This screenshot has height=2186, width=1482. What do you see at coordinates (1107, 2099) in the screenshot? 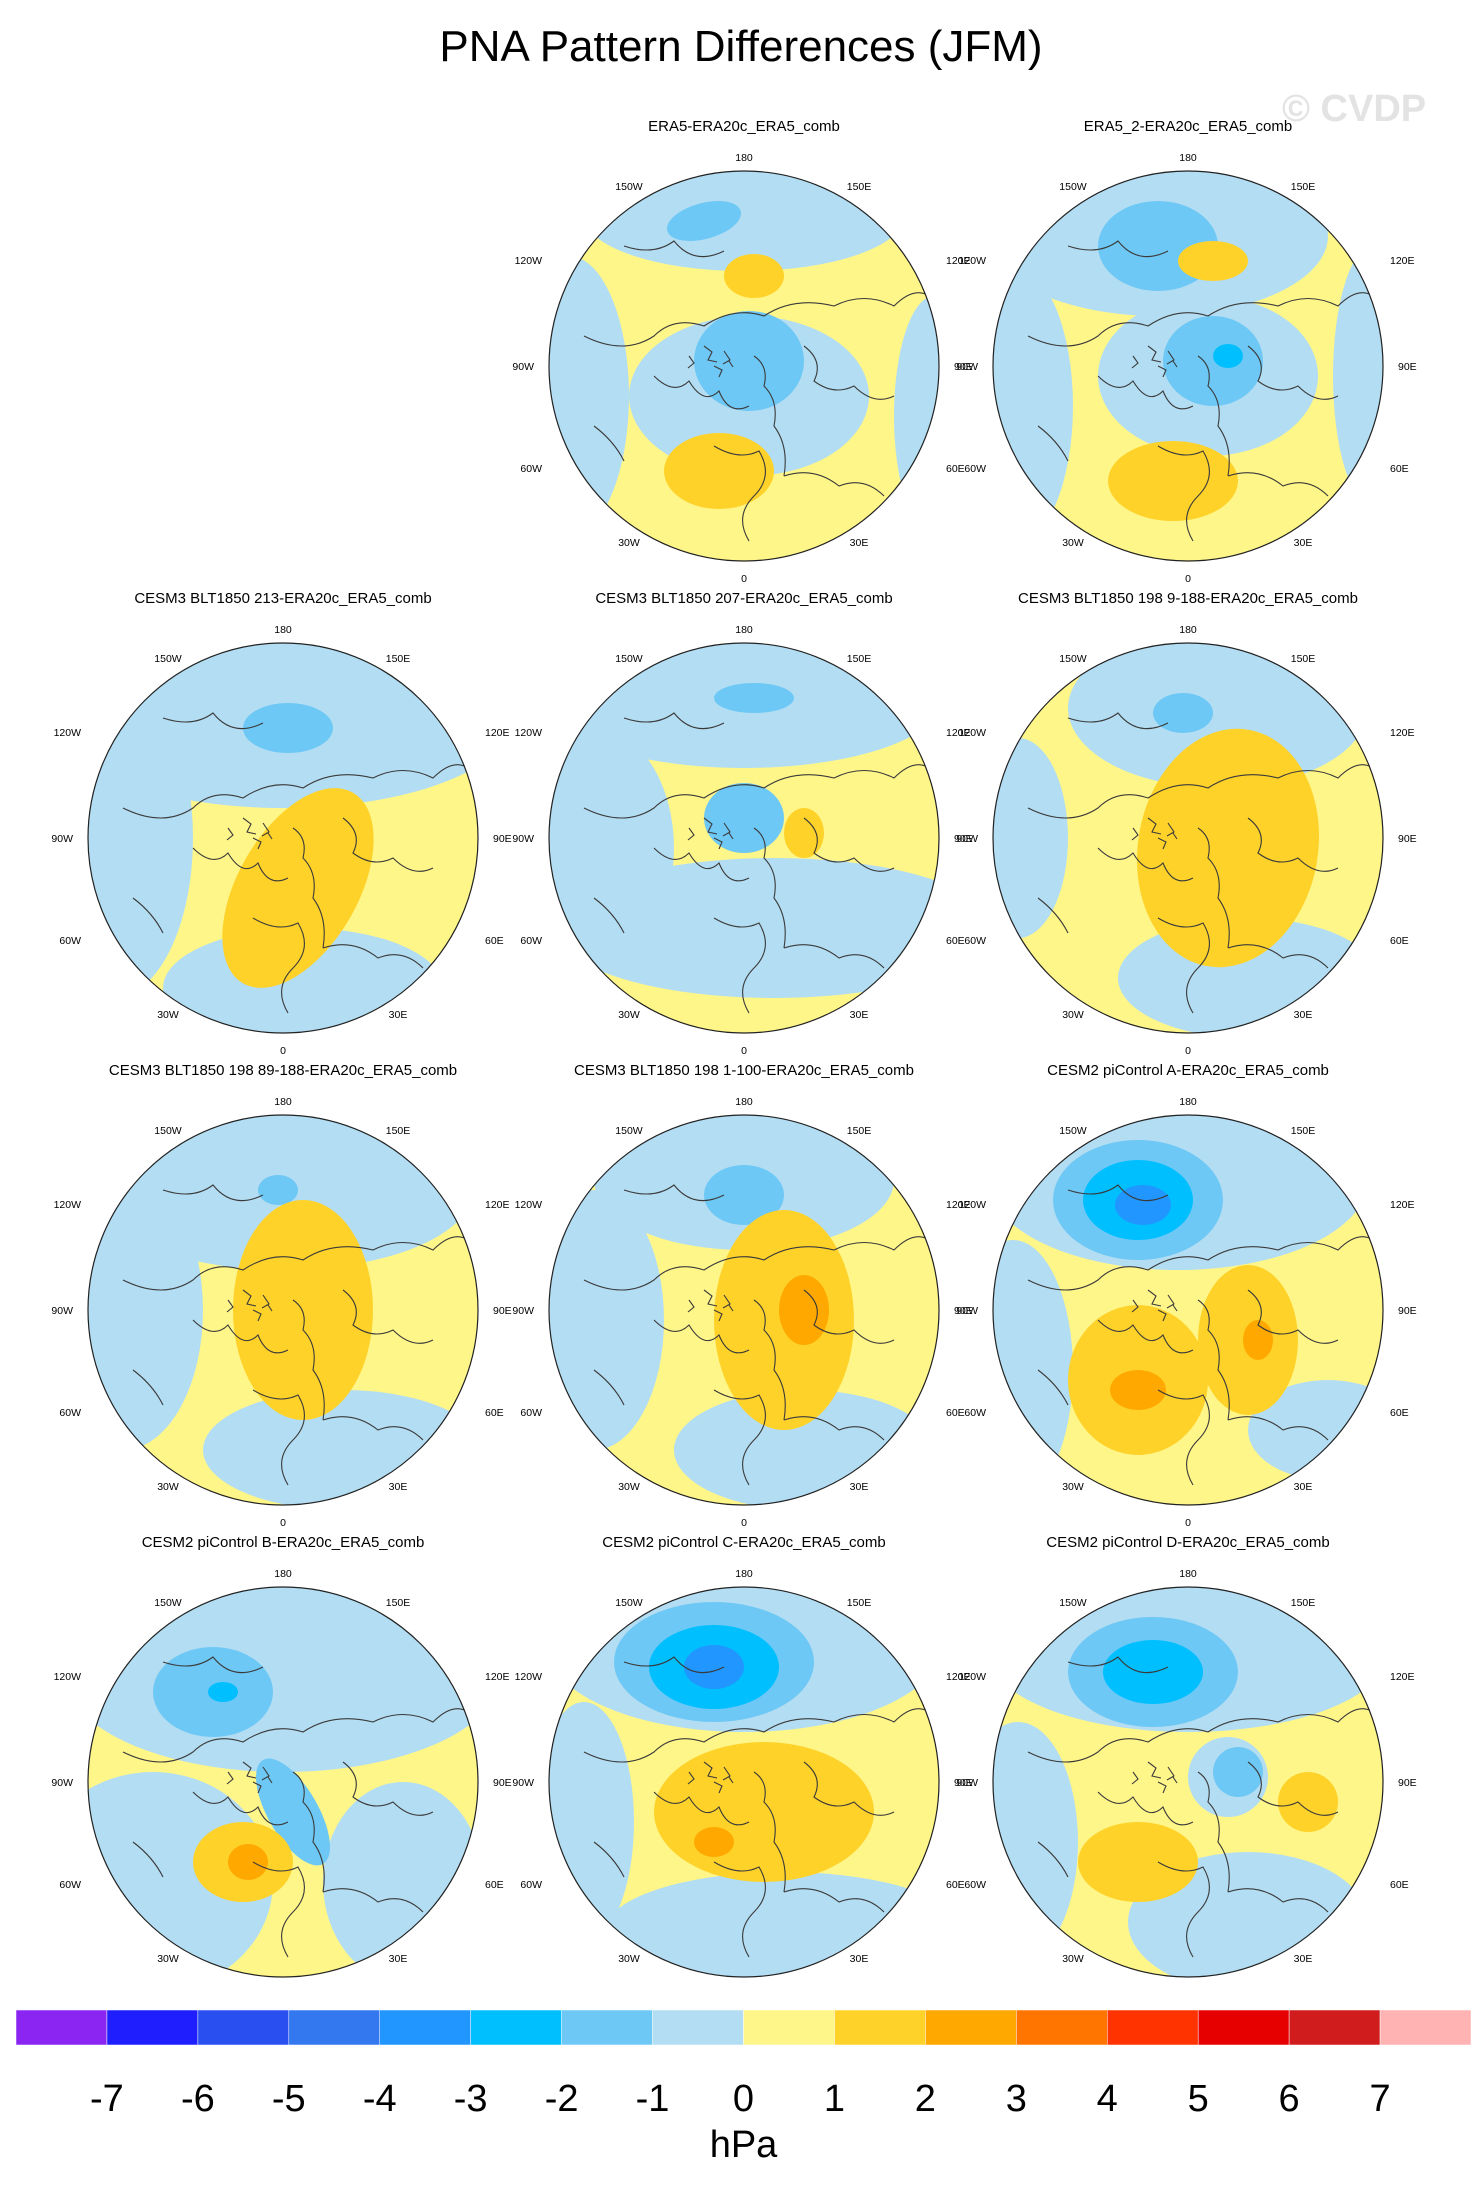
I see `colorbar-tick-label: 4` at bounding box center [1107, 2099].